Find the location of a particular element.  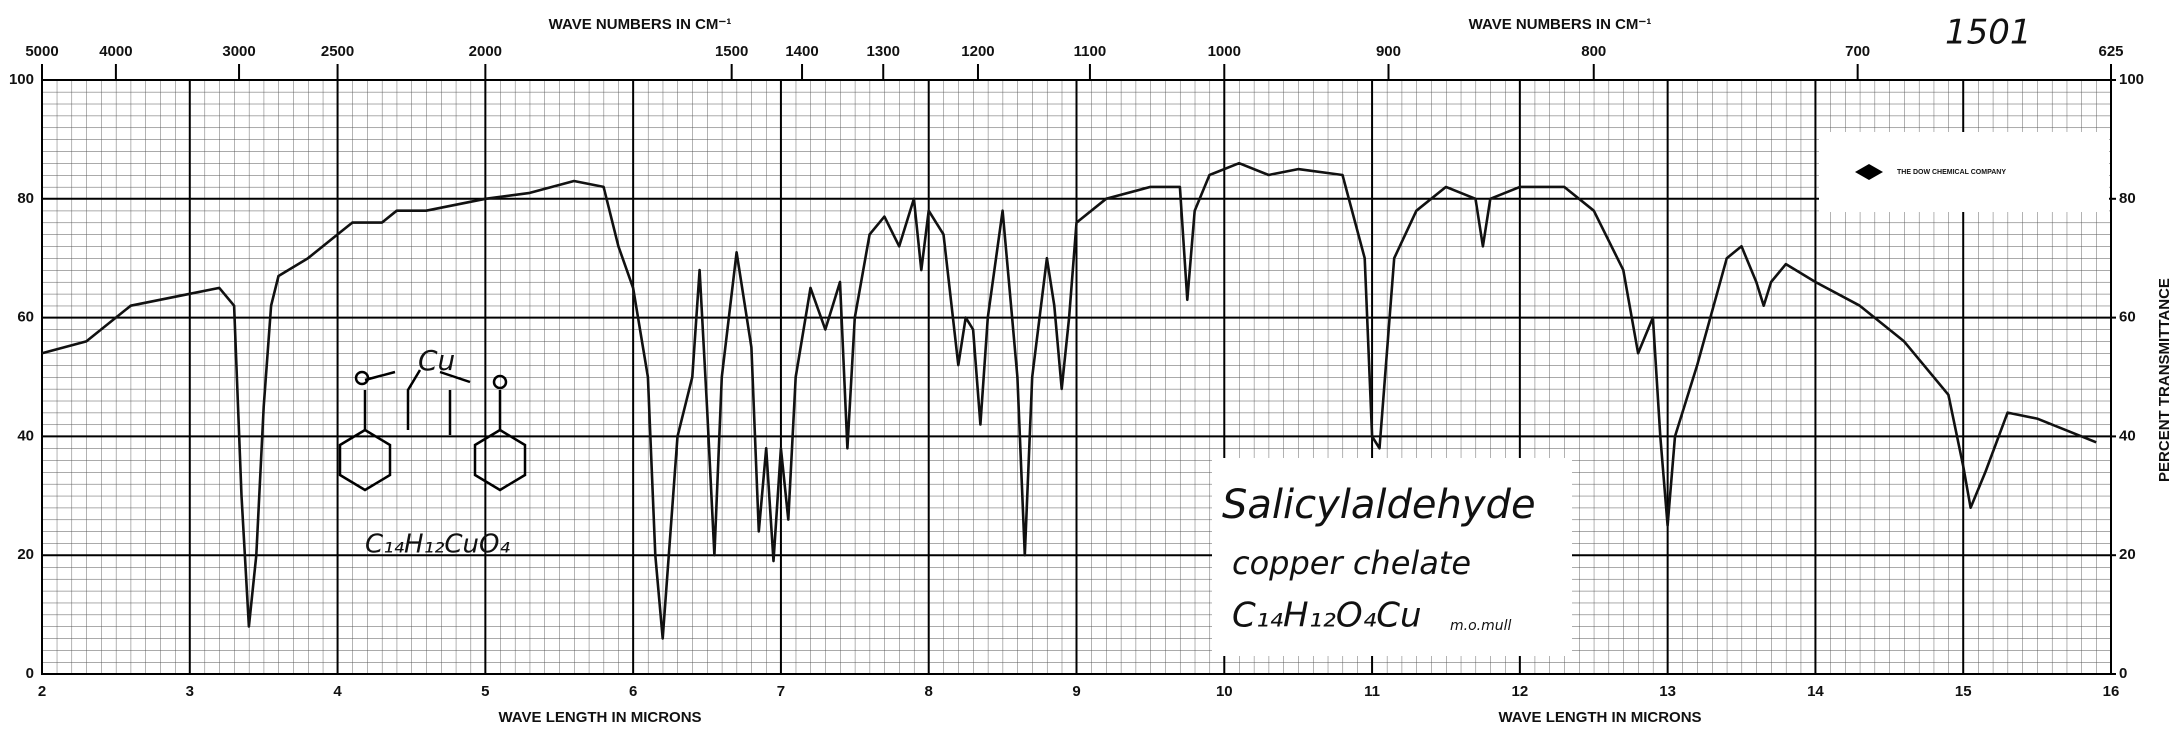

y2-tick-label: 20 is located at coordinates (2127, 554).